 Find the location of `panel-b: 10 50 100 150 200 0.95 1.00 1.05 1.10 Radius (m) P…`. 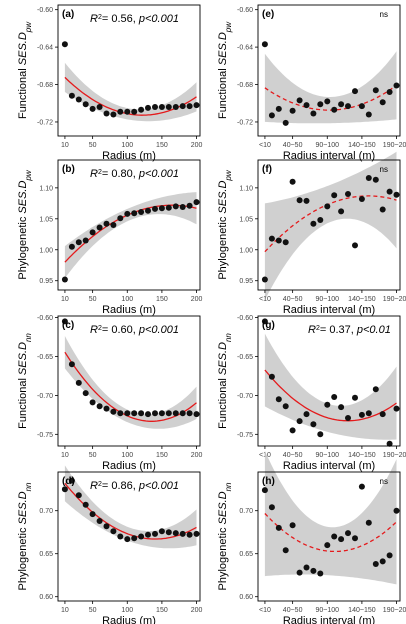

panel-b: 10 50 100 150 200 0.95 1.00 1.05 1.10 Radius (m) P… is located at coordinates (109, 237).